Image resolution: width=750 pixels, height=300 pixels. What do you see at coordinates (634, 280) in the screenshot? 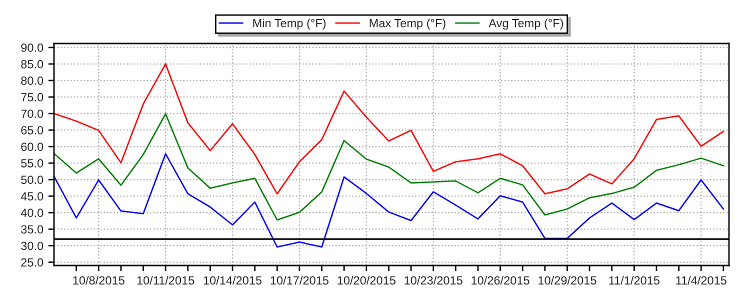
I see `x-tick-label: 11/1/2015` at bounding box center [634, 280].